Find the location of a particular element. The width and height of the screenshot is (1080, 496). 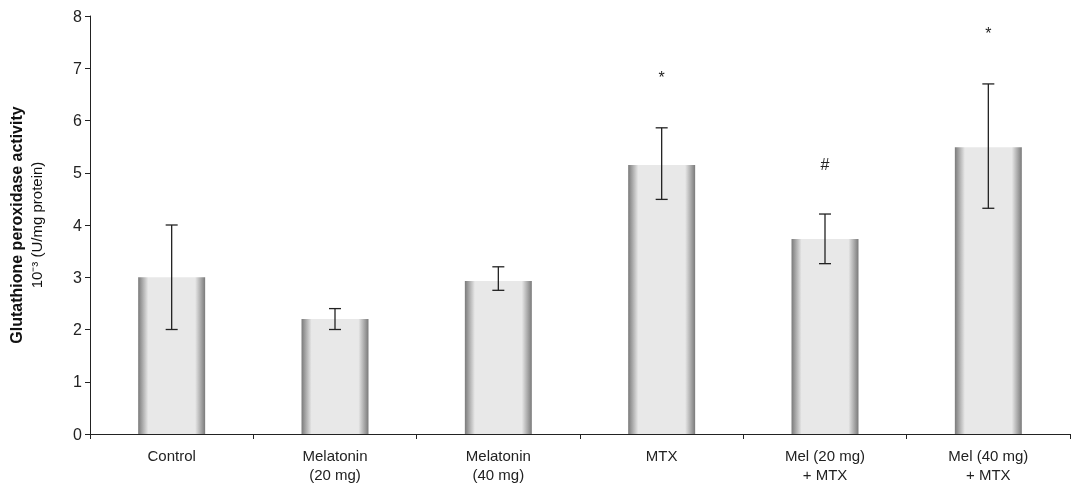

y-tick-label: 1 is located at coordinates (78, 382).